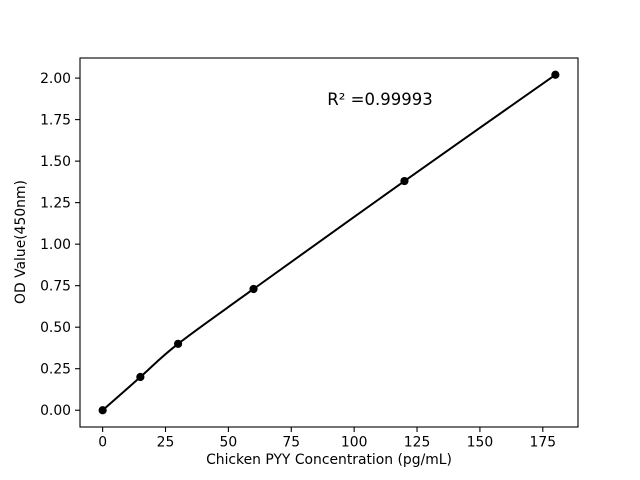  What do you see at coordinates (329, 460) in the screenshot?
I see `x-axis-label: Chicken PYY Concentration (pg/mL)` at bounding box center [329, 460].